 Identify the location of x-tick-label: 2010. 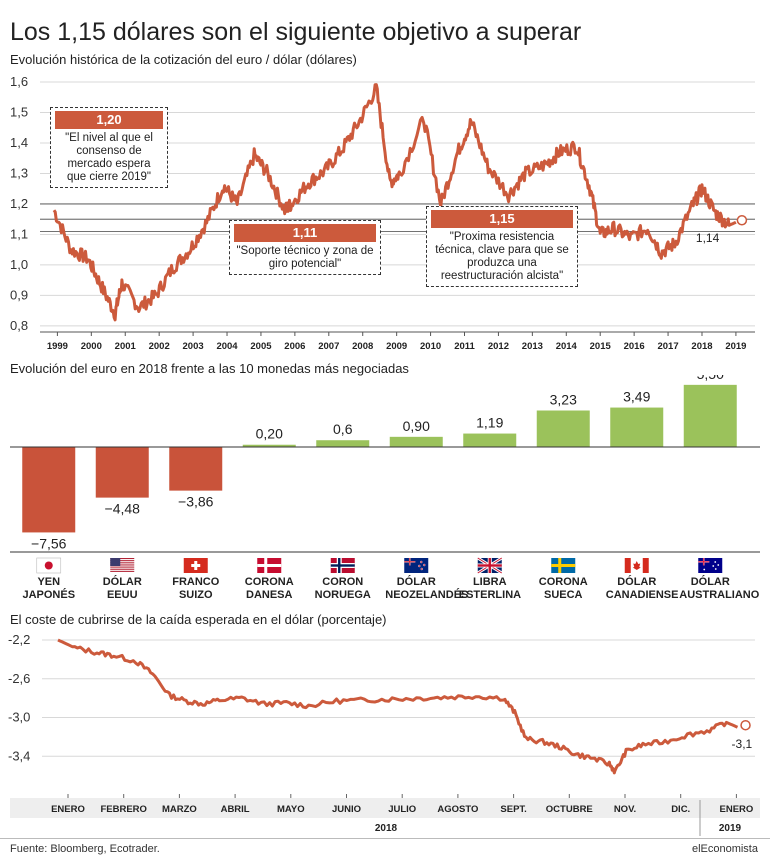
(430, 346).